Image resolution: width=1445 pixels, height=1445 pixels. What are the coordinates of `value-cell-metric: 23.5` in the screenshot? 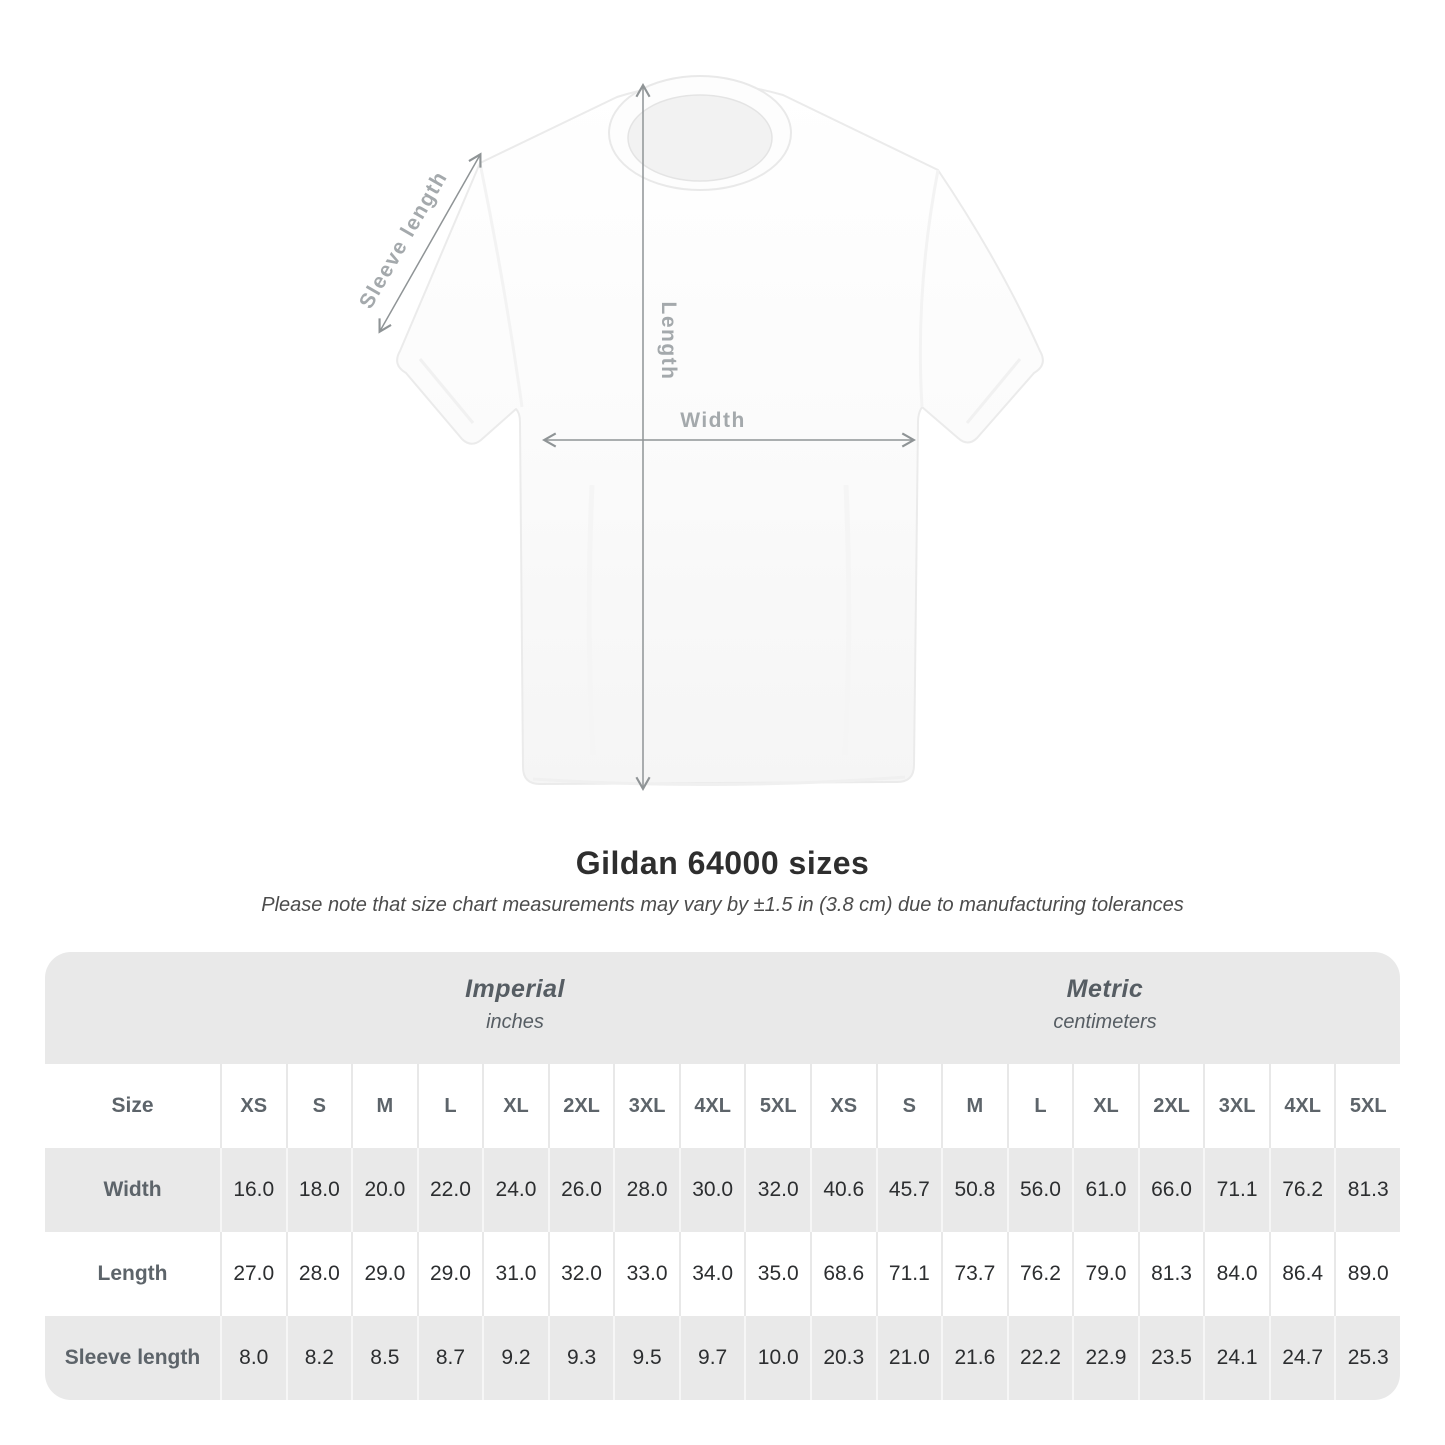 It's located at (1170, 1358).